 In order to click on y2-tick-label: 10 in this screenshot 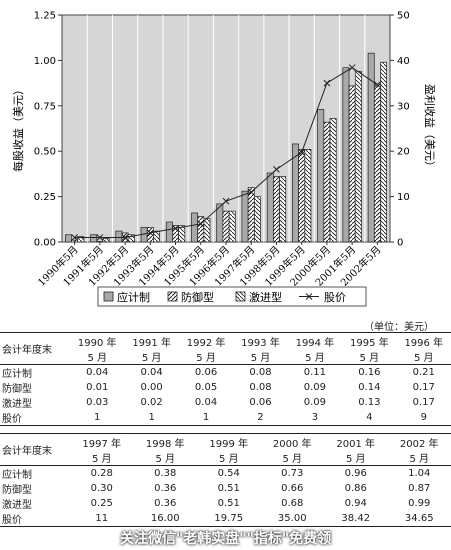, I will do `click(403, 197)`.